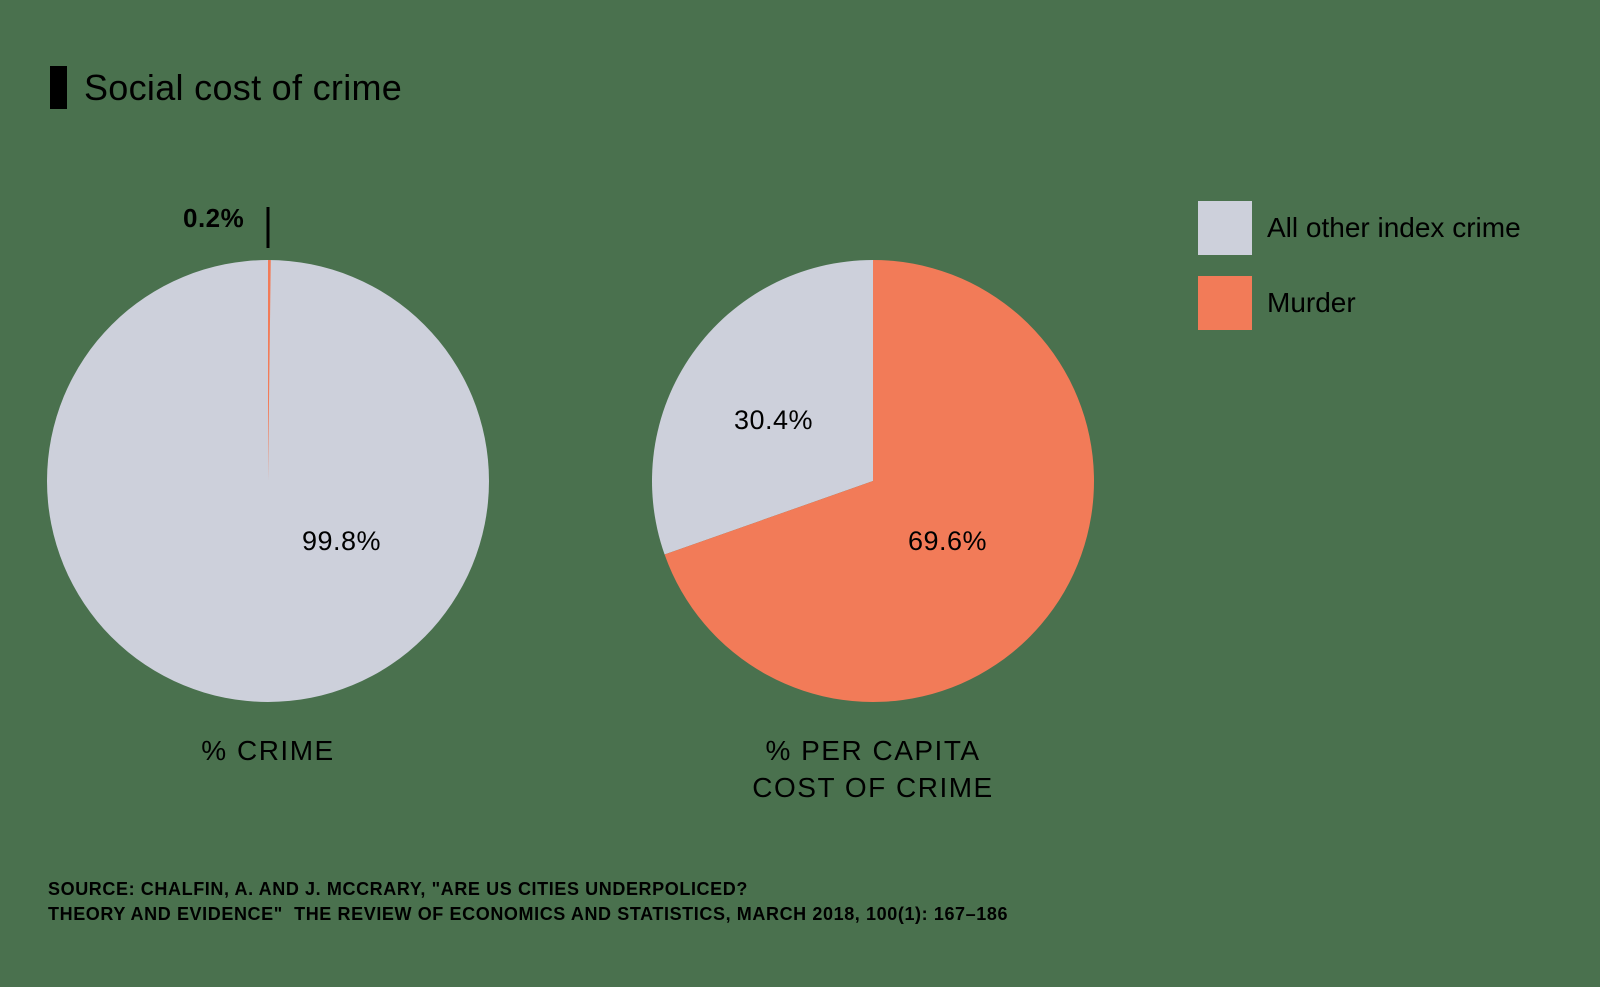 The height and width of the screenshot is (987, 1600). Describe the element at coordinates (873, 787) in the screenshot. I see `pie-cost-label-line2: COST OF CRIME` at that location.